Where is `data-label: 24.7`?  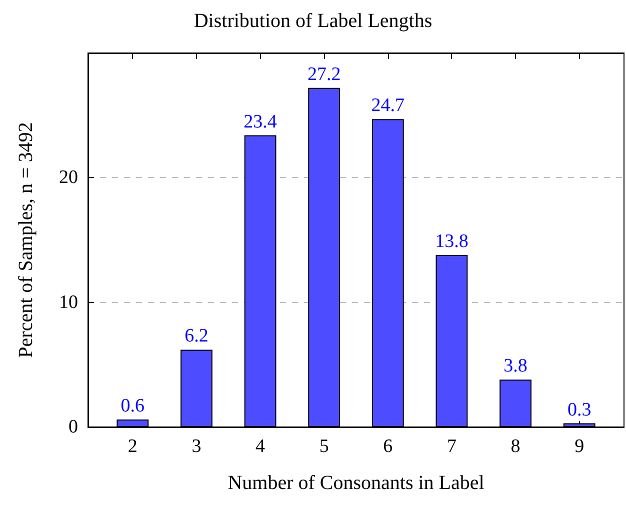 data-label: 24.7 is located at coordinates (388, 105).